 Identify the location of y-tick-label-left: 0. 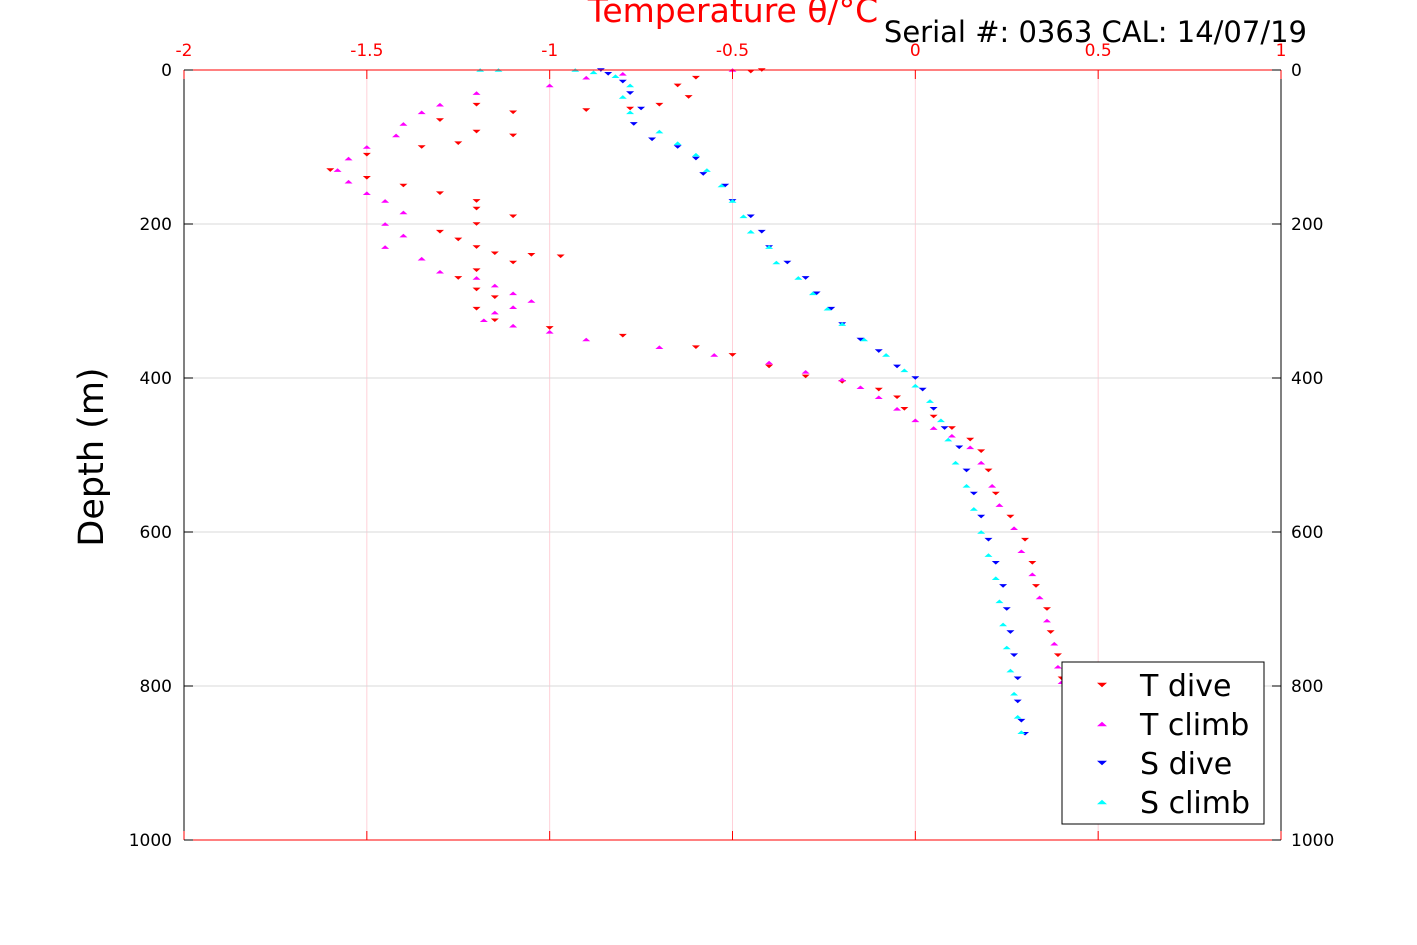
(166, 71).